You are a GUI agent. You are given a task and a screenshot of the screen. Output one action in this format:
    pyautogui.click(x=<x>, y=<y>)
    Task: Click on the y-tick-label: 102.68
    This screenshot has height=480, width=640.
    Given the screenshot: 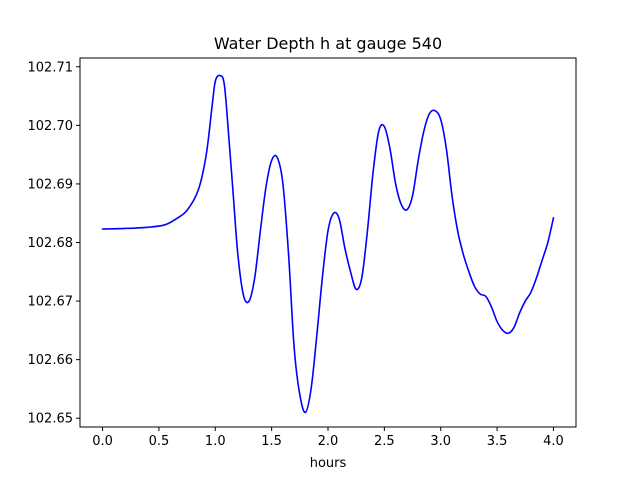 What is the action you would take?
    pyautogui.click(x=51, y=243)
    